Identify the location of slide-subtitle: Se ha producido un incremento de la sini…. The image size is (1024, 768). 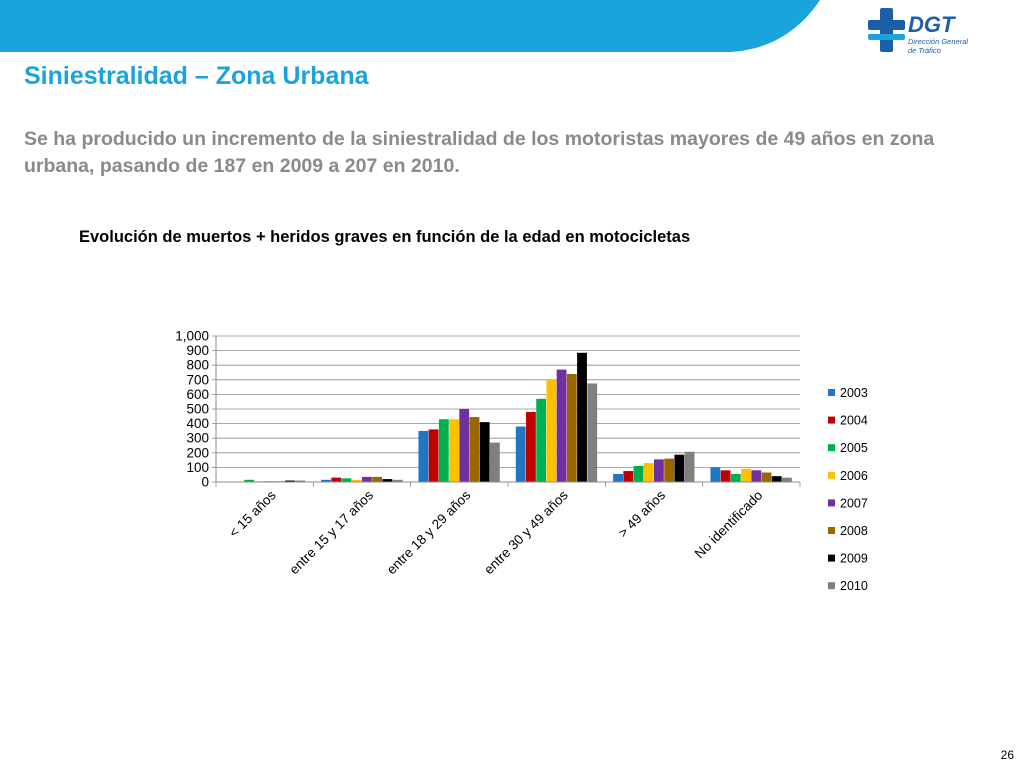
(479, 152).